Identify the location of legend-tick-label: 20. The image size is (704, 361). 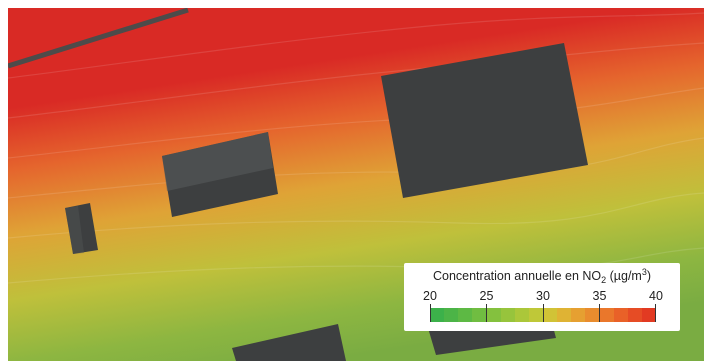
(430, 296).